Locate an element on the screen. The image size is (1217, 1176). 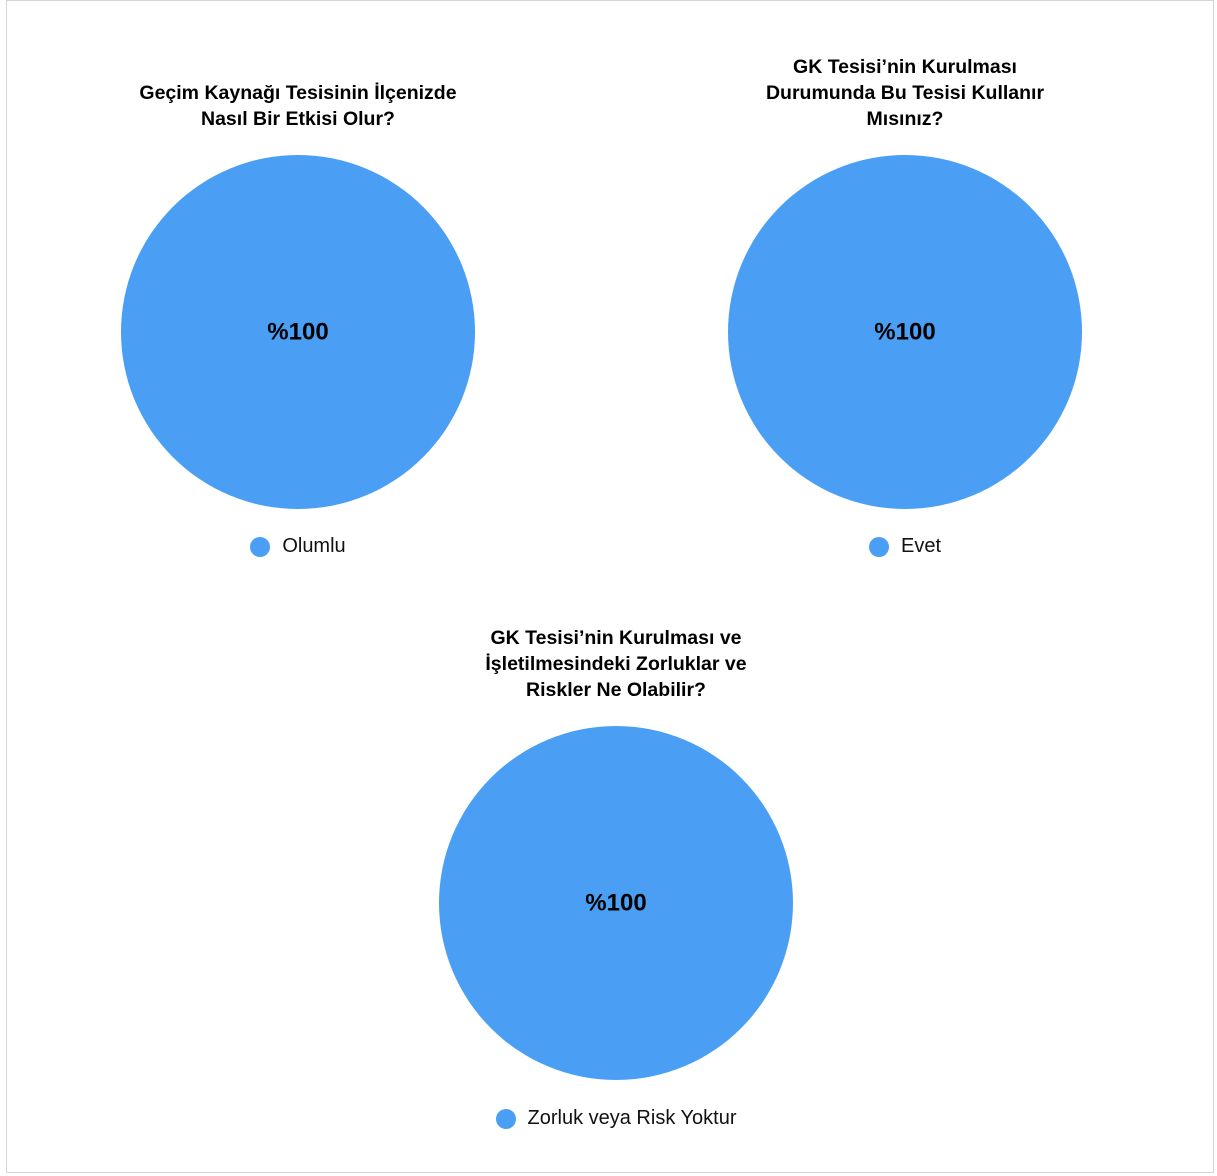
legend: Olumlu is located at coordinates (298, 546).